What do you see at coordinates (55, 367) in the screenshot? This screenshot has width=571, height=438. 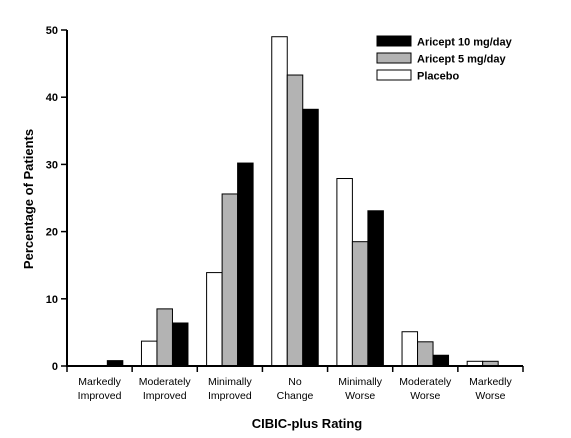 I see `y-tick-label: 0` at bounding box center [55, 367].